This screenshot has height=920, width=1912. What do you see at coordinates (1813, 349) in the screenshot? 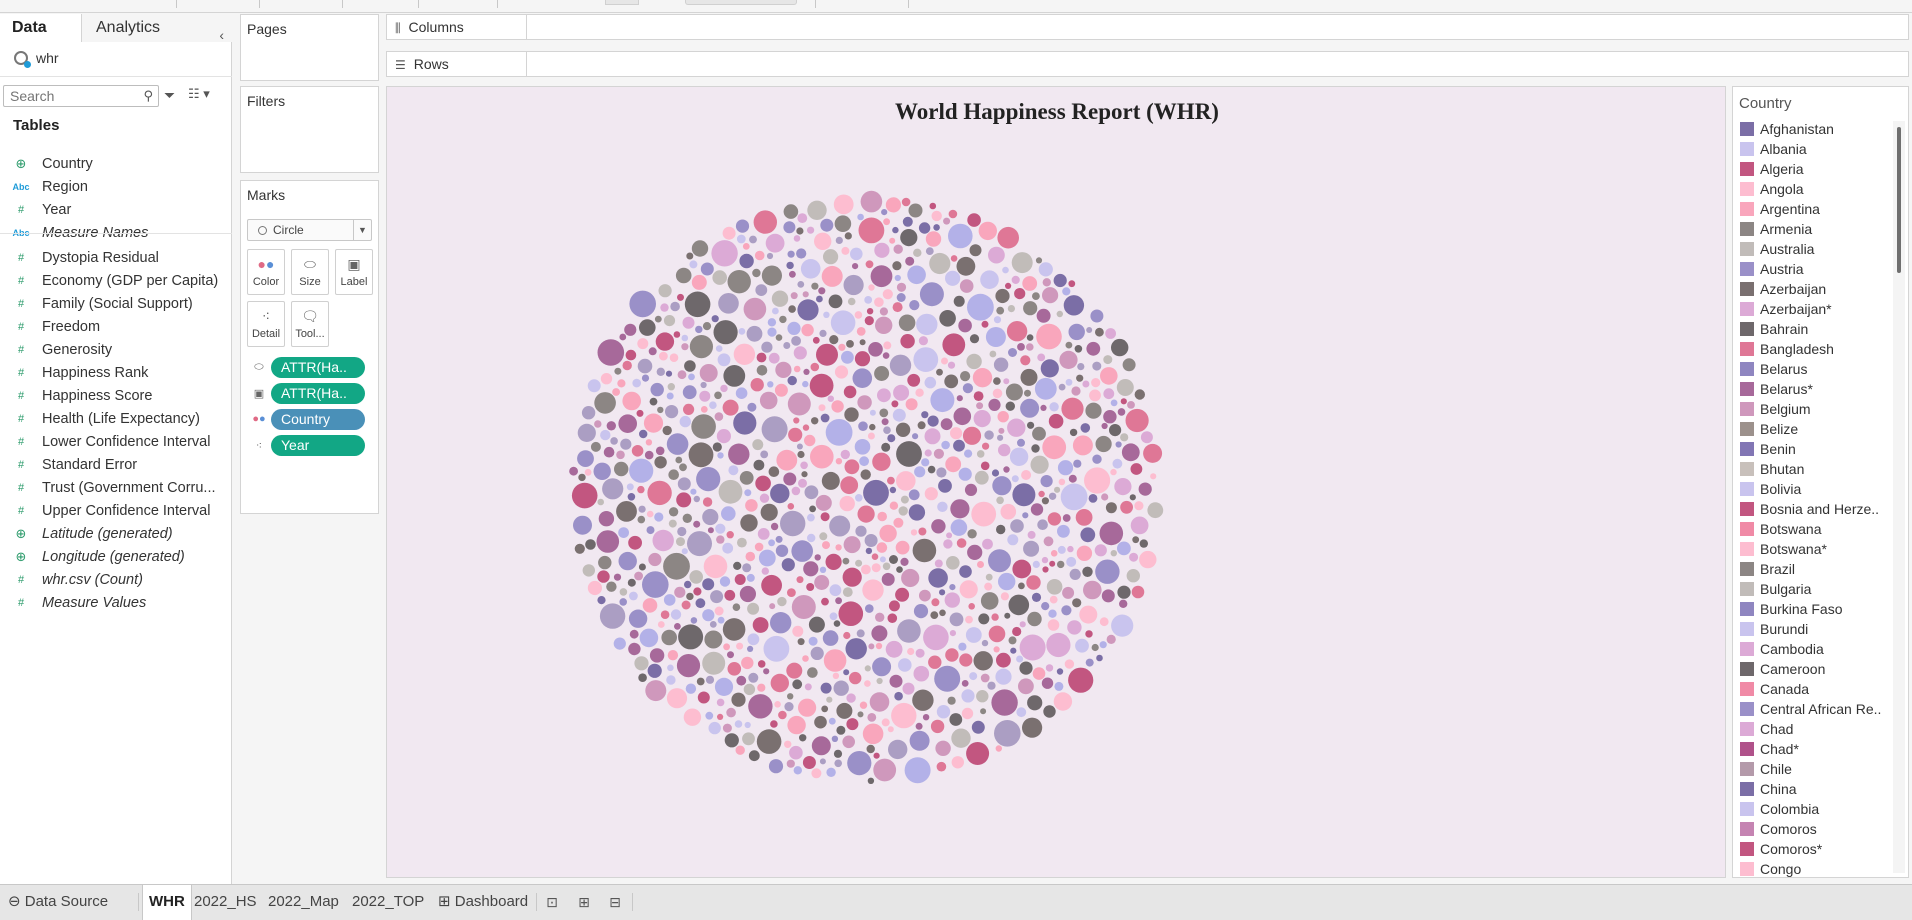
I see `legend-item: Bangladesh` at bounding box center [1813, 349].